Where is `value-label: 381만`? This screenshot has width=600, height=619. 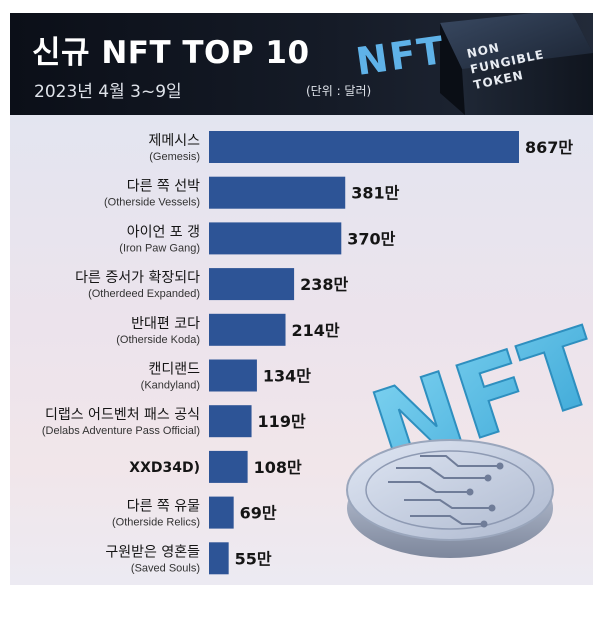
value-label: 381만 is located at coordinates (375, 193).